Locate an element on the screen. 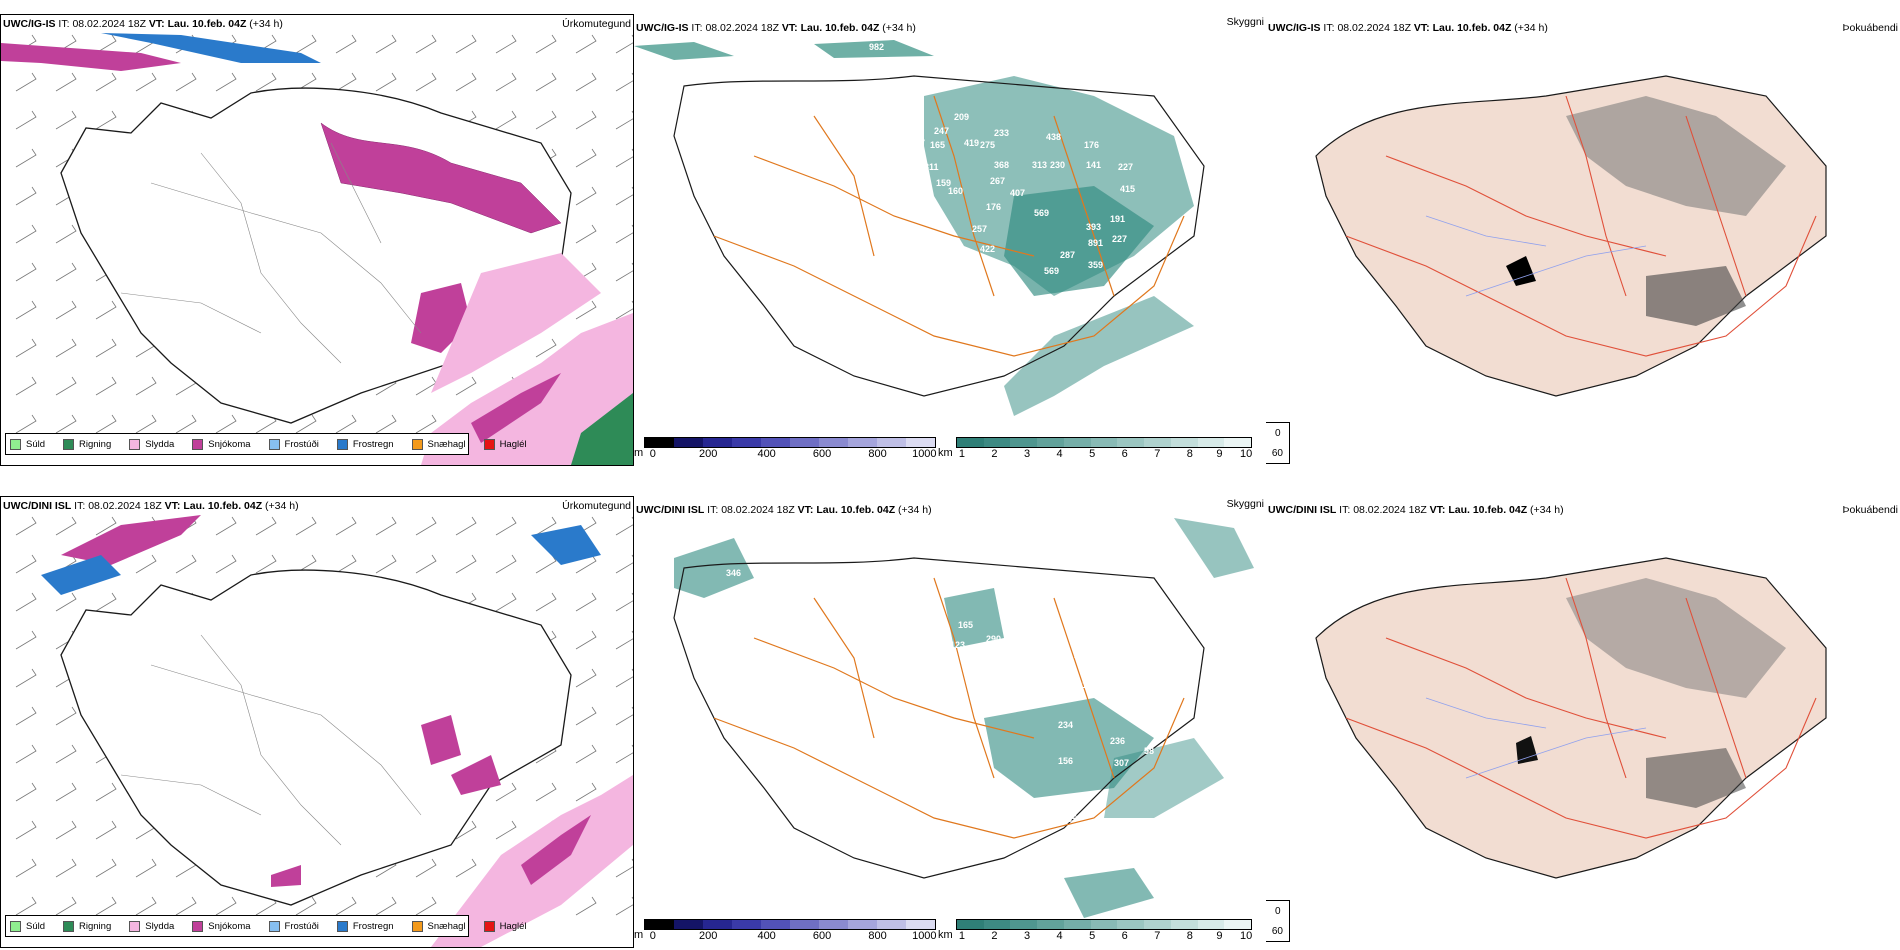  map-label: 234 is located at coordinates (1065, 725).